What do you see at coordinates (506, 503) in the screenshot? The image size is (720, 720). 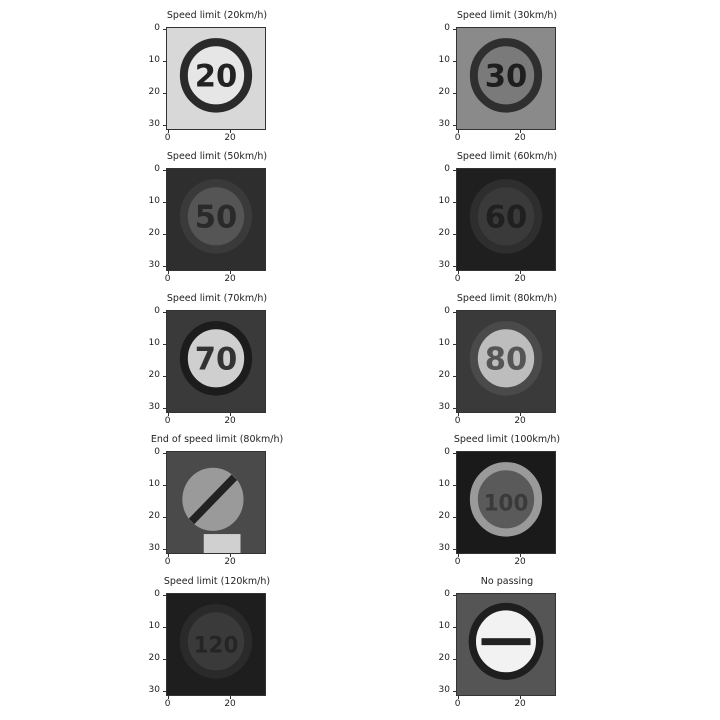 I see `sign-glyph: 100` at bounding box center [506, 503].